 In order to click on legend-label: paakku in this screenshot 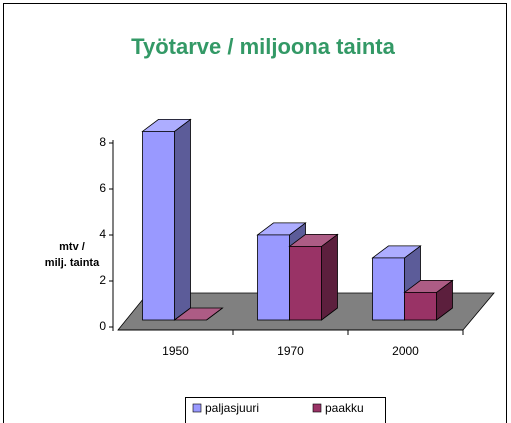, I will do `click(344, 408)`.